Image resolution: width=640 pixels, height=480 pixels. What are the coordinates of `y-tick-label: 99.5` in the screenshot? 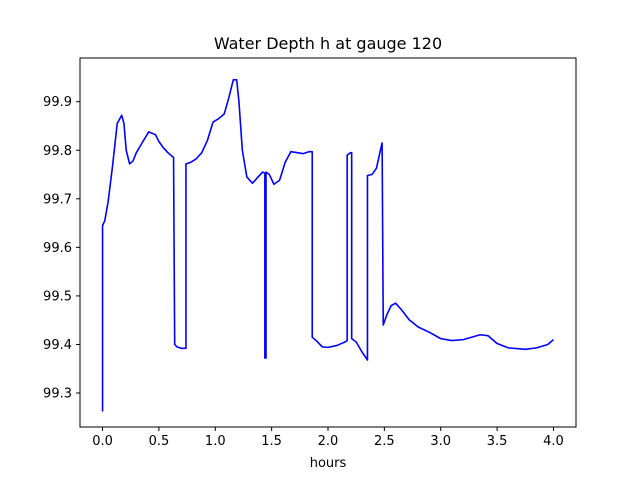 It's located at (57, 296).